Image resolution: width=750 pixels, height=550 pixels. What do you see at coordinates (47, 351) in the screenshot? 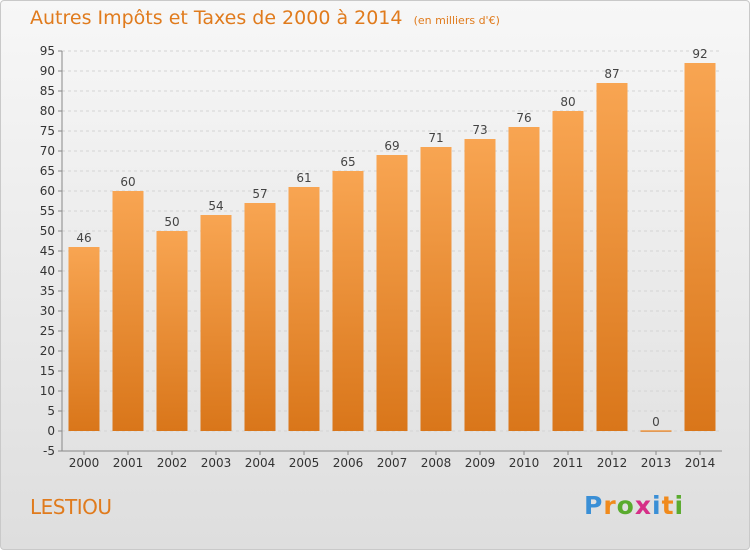
I see `y-tick-label: 20` at bounding box center [47, 351].